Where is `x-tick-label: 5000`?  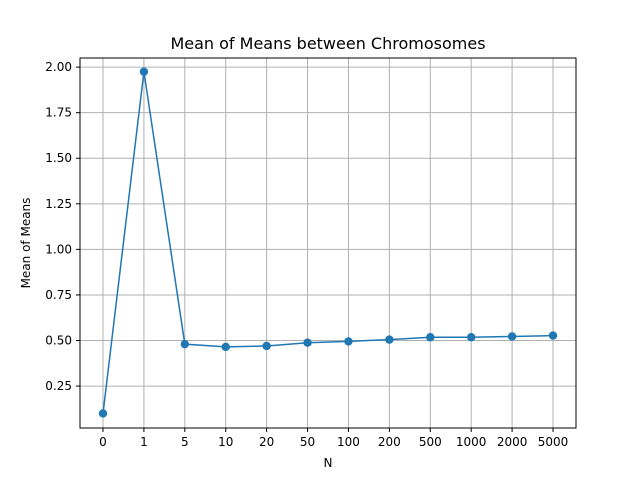 x-tick-label: 5000 is located at coordinates (553, 442).